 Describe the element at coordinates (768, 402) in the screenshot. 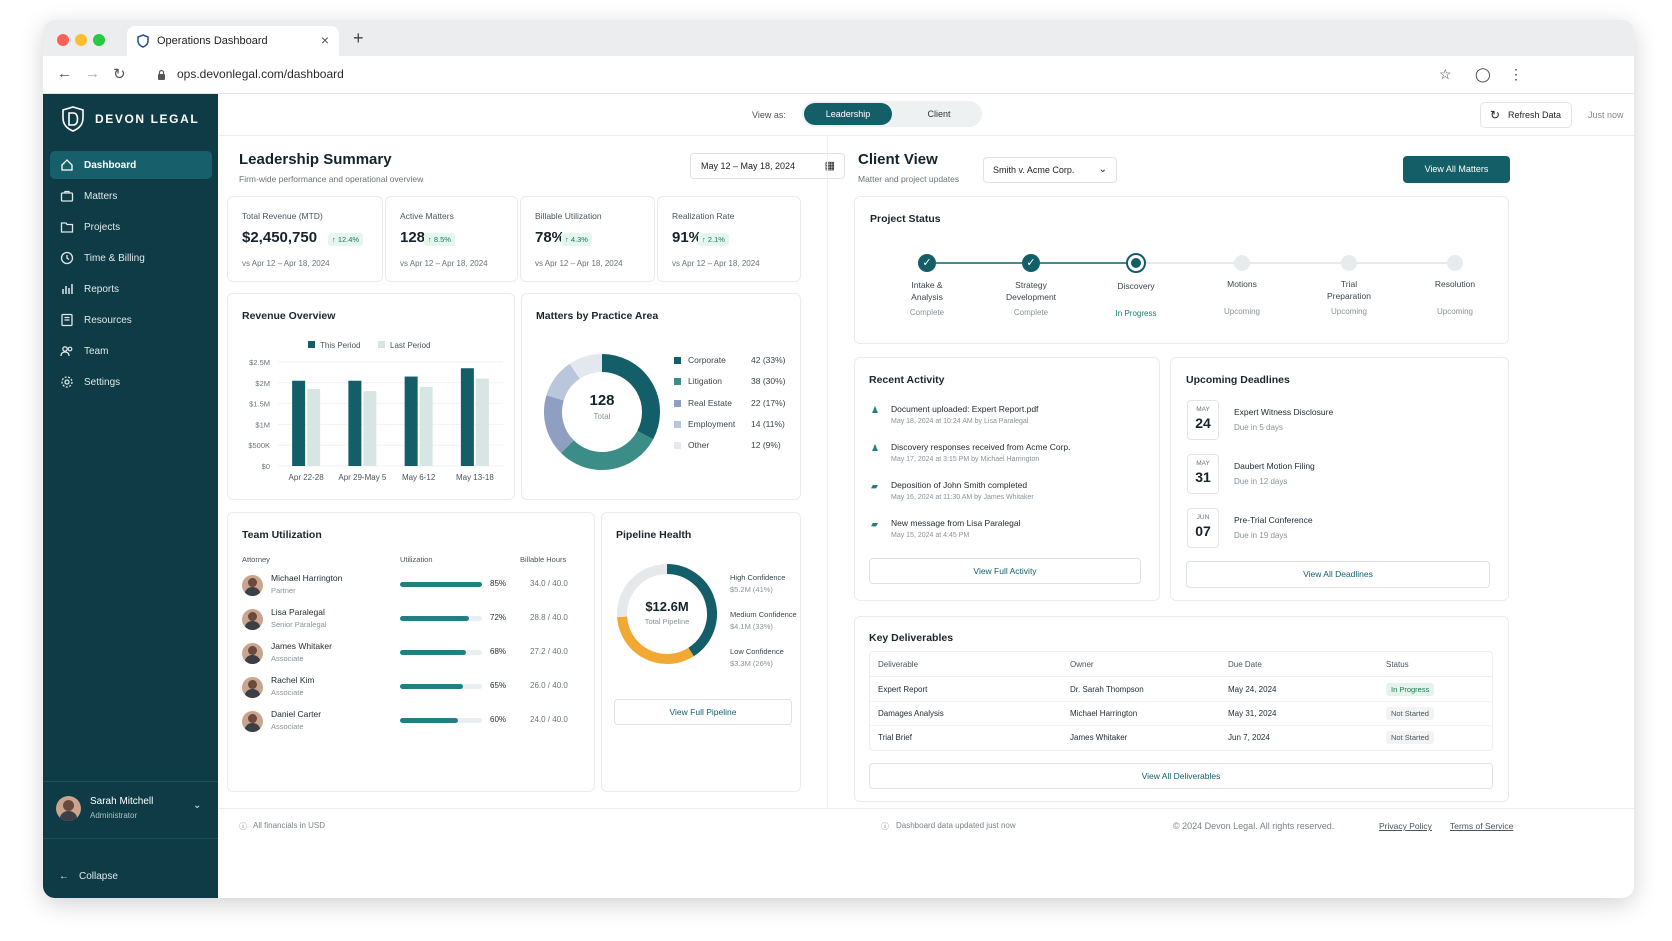

I see `legend-value: 22 (17%)` at that location.